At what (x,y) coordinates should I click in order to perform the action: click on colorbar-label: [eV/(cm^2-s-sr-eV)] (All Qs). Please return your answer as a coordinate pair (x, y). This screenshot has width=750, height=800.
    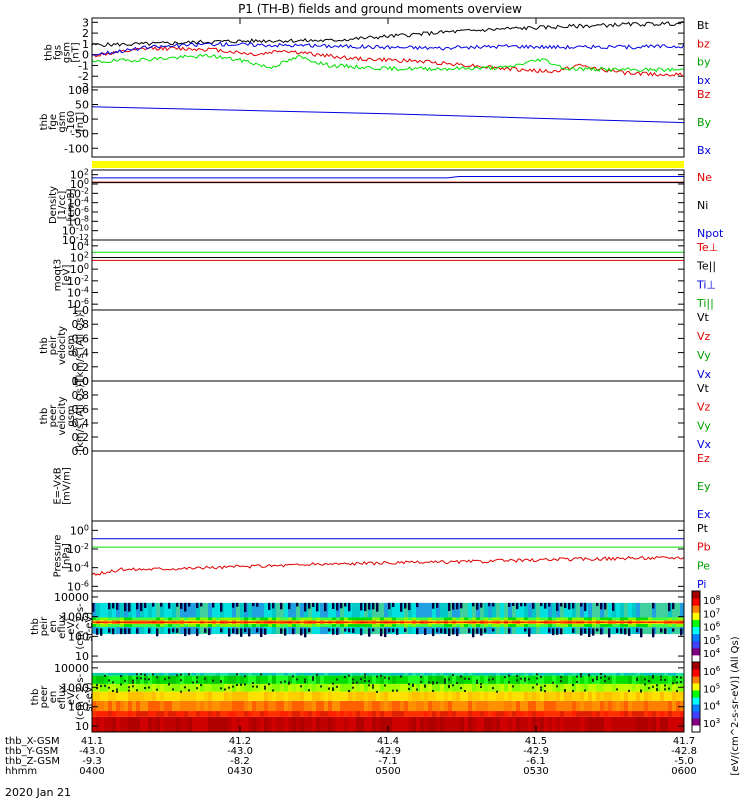
    Looking at the image, I should click on (735, 705).